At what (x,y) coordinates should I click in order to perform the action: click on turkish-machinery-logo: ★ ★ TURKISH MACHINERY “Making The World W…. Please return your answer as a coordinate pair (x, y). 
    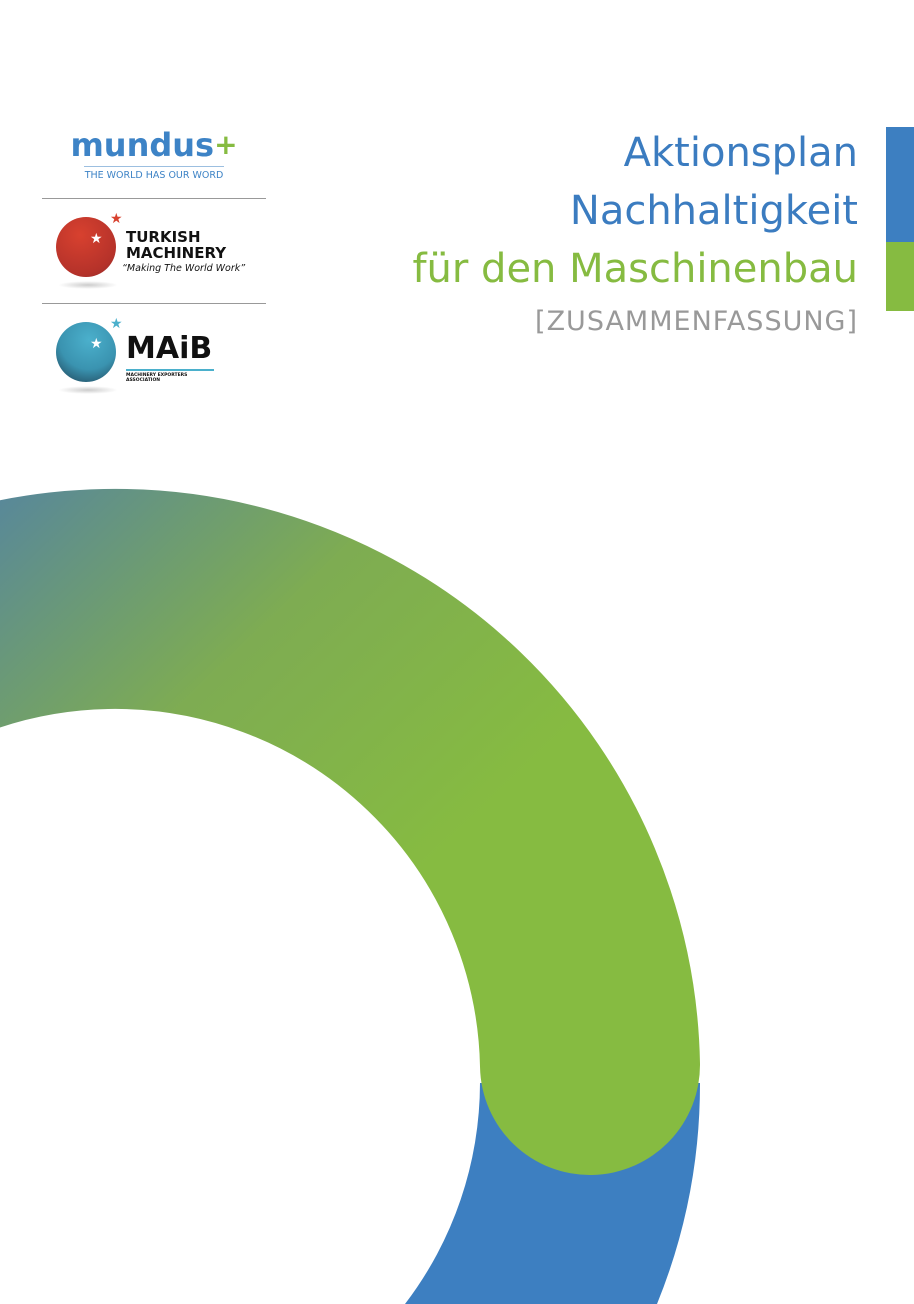
    Looking at the image, I should click on (154, 251).